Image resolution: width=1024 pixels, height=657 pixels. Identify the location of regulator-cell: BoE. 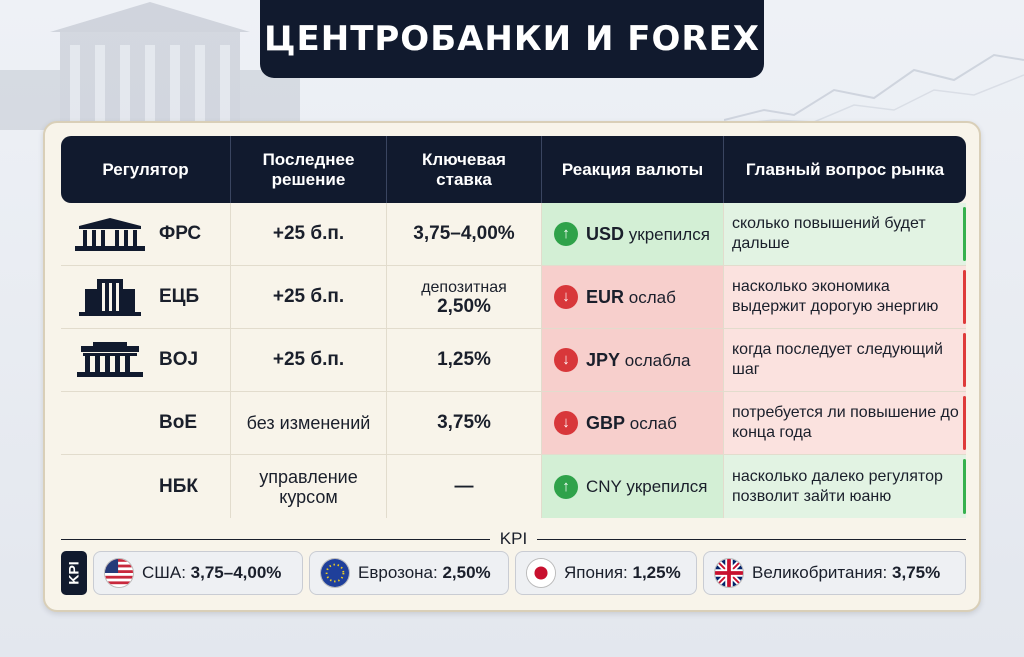
(146, 423).